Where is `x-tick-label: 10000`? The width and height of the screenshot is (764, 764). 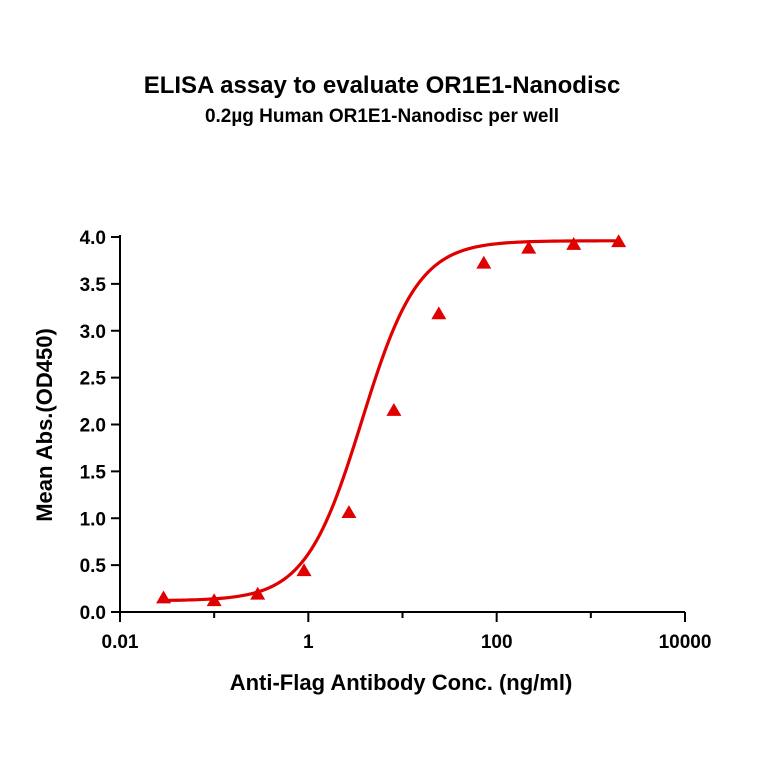
x-tick-label: 10000 is located at coordinates (685, 642).